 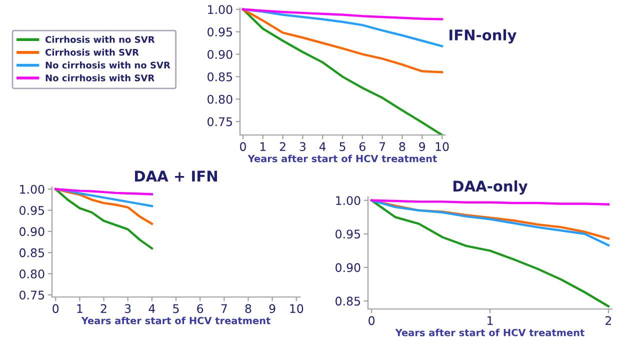 I want to click on chart-title: DAA + IFN, so click(x=176, y=176).